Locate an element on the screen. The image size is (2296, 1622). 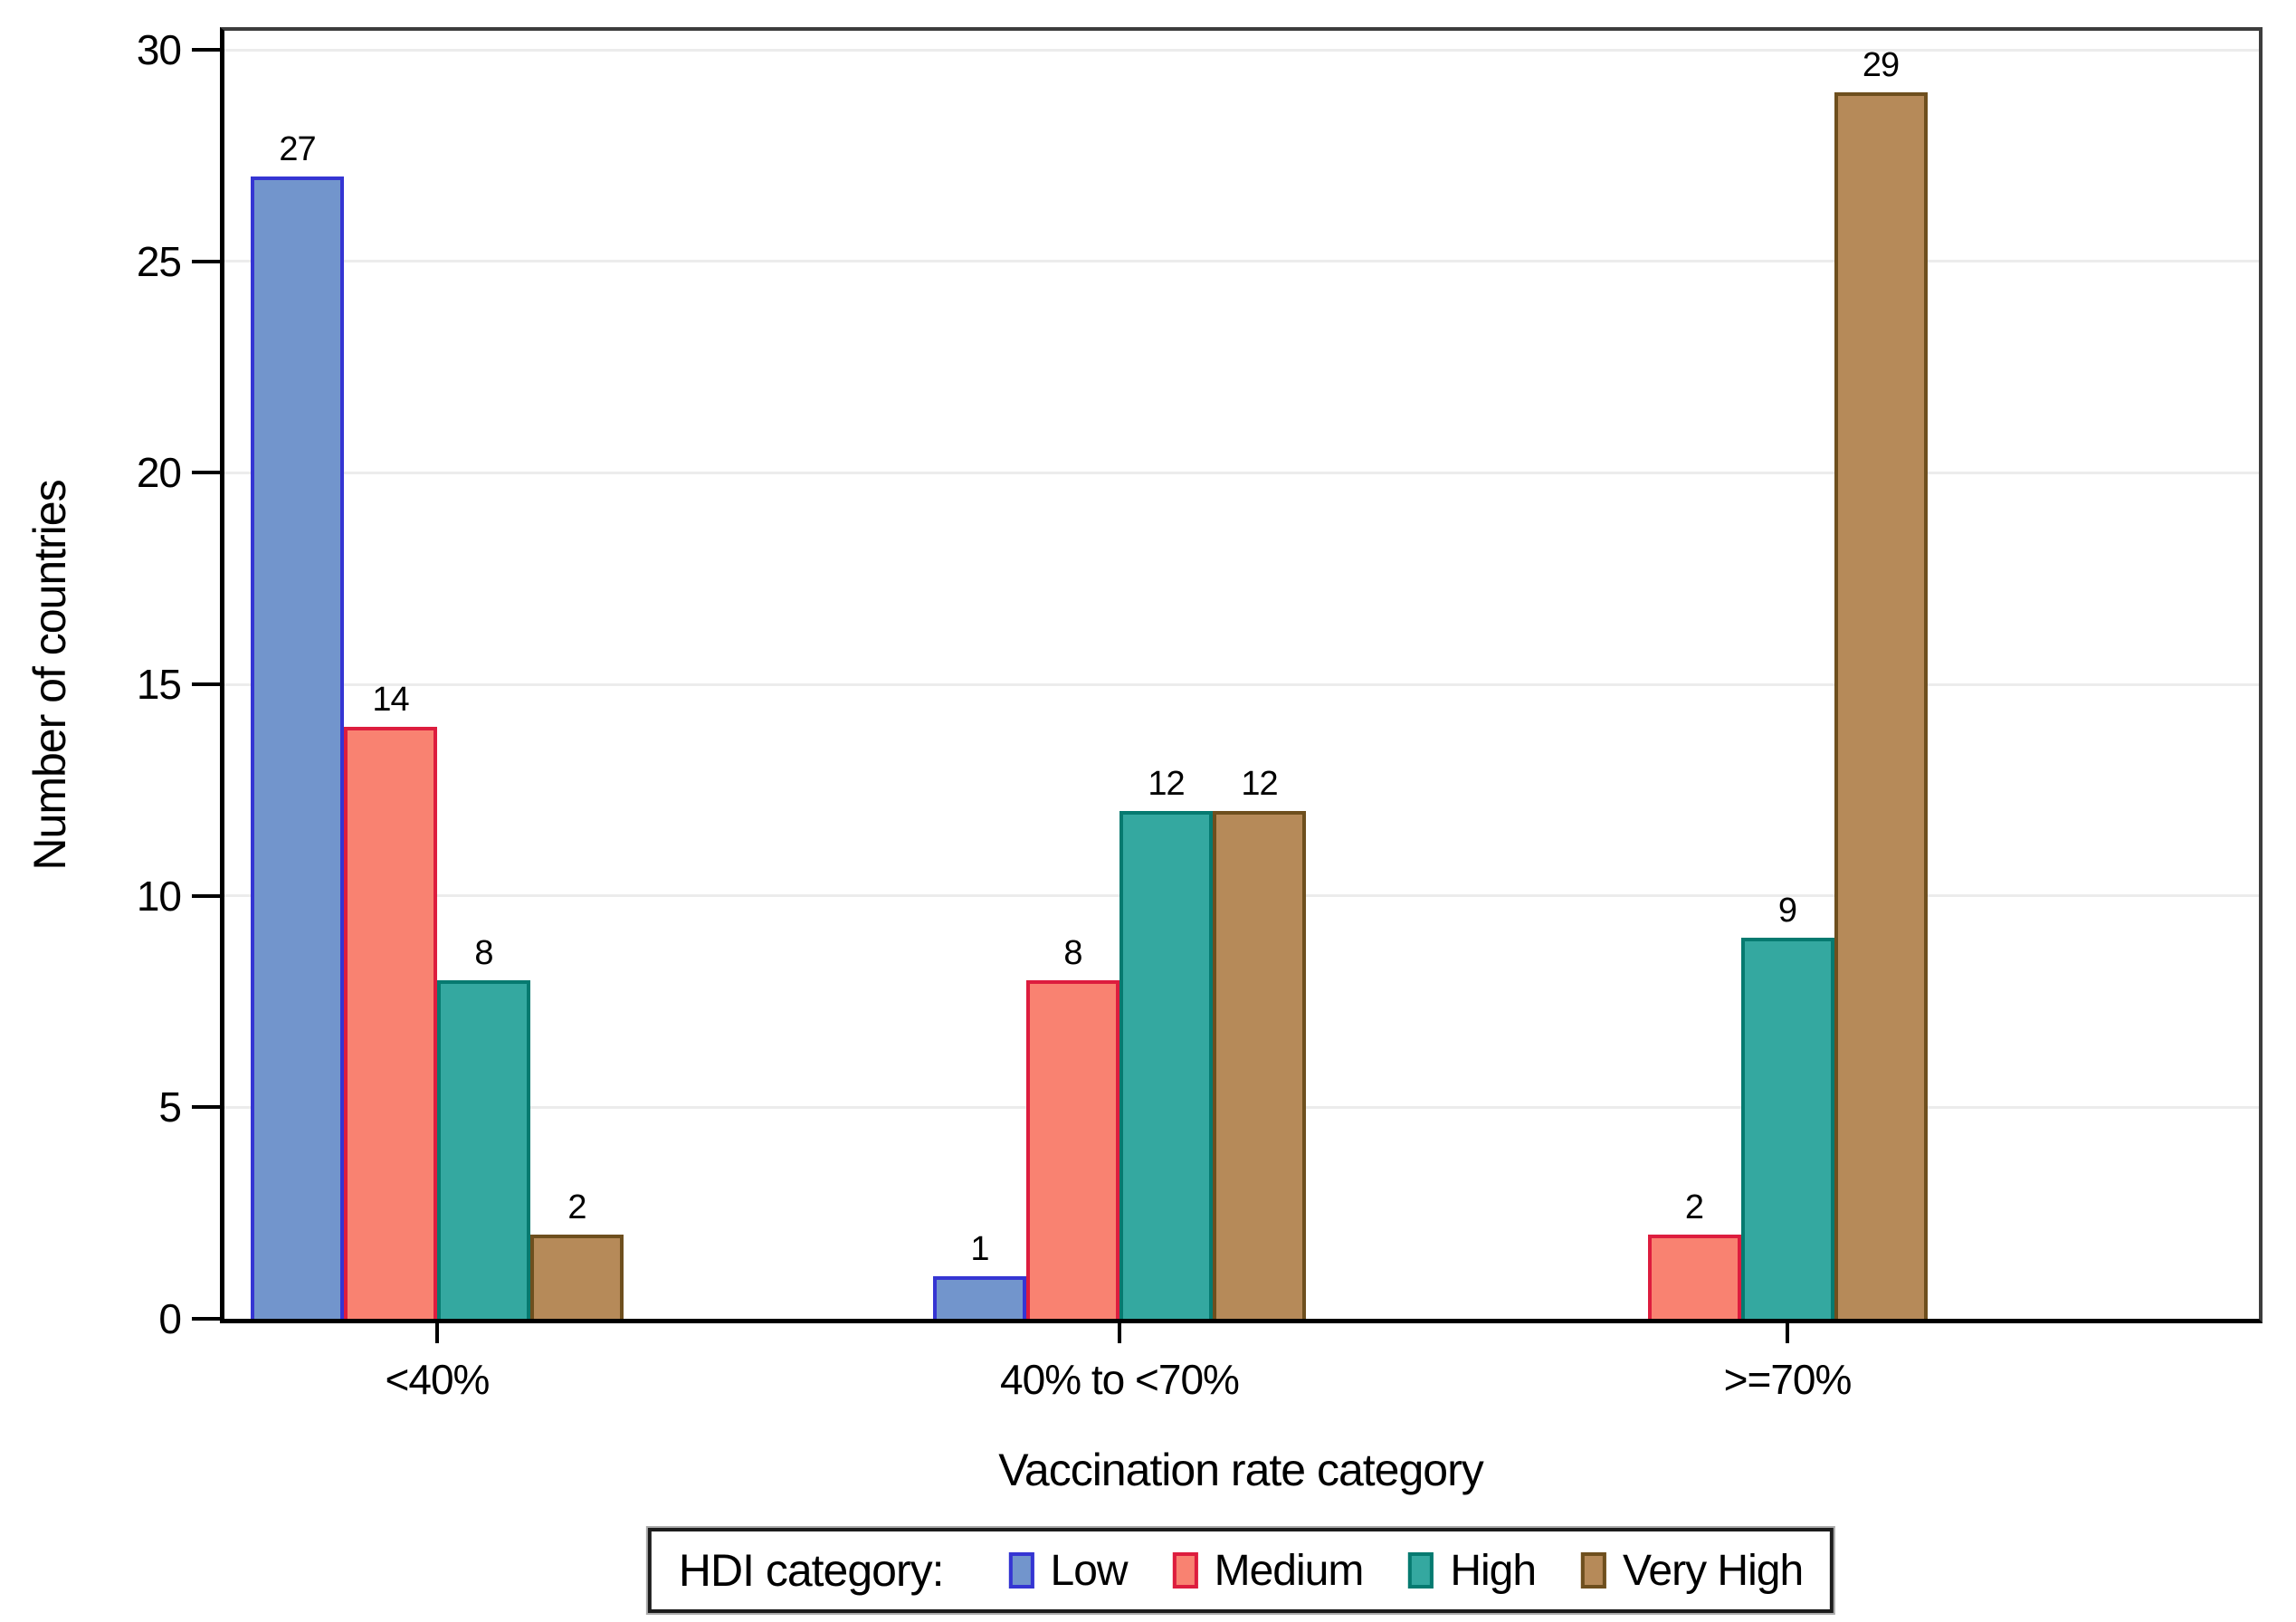
y-tick-label: 20 is located at coordinates (159, 473).